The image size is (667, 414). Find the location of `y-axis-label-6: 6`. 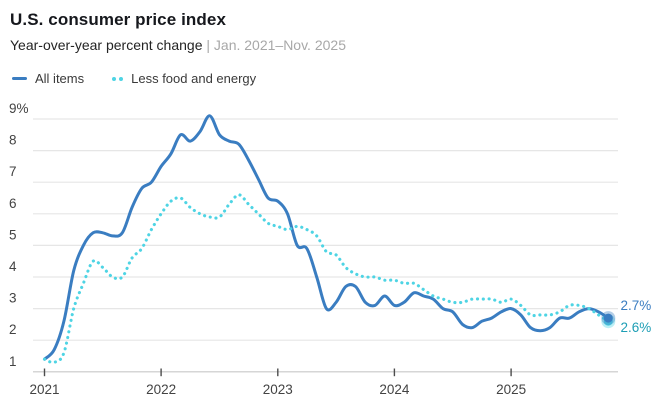

y-axis-label-6: 6 is located at coordinates (13, 203).